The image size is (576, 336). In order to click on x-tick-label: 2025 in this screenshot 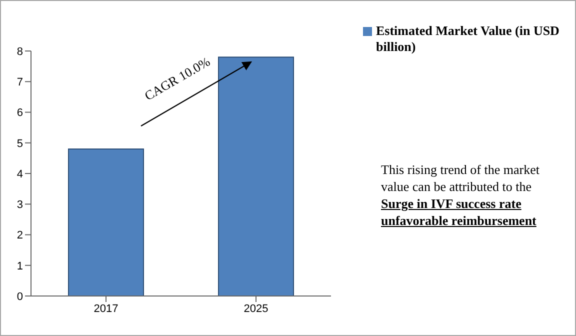, I will do `click(256, 308)`.